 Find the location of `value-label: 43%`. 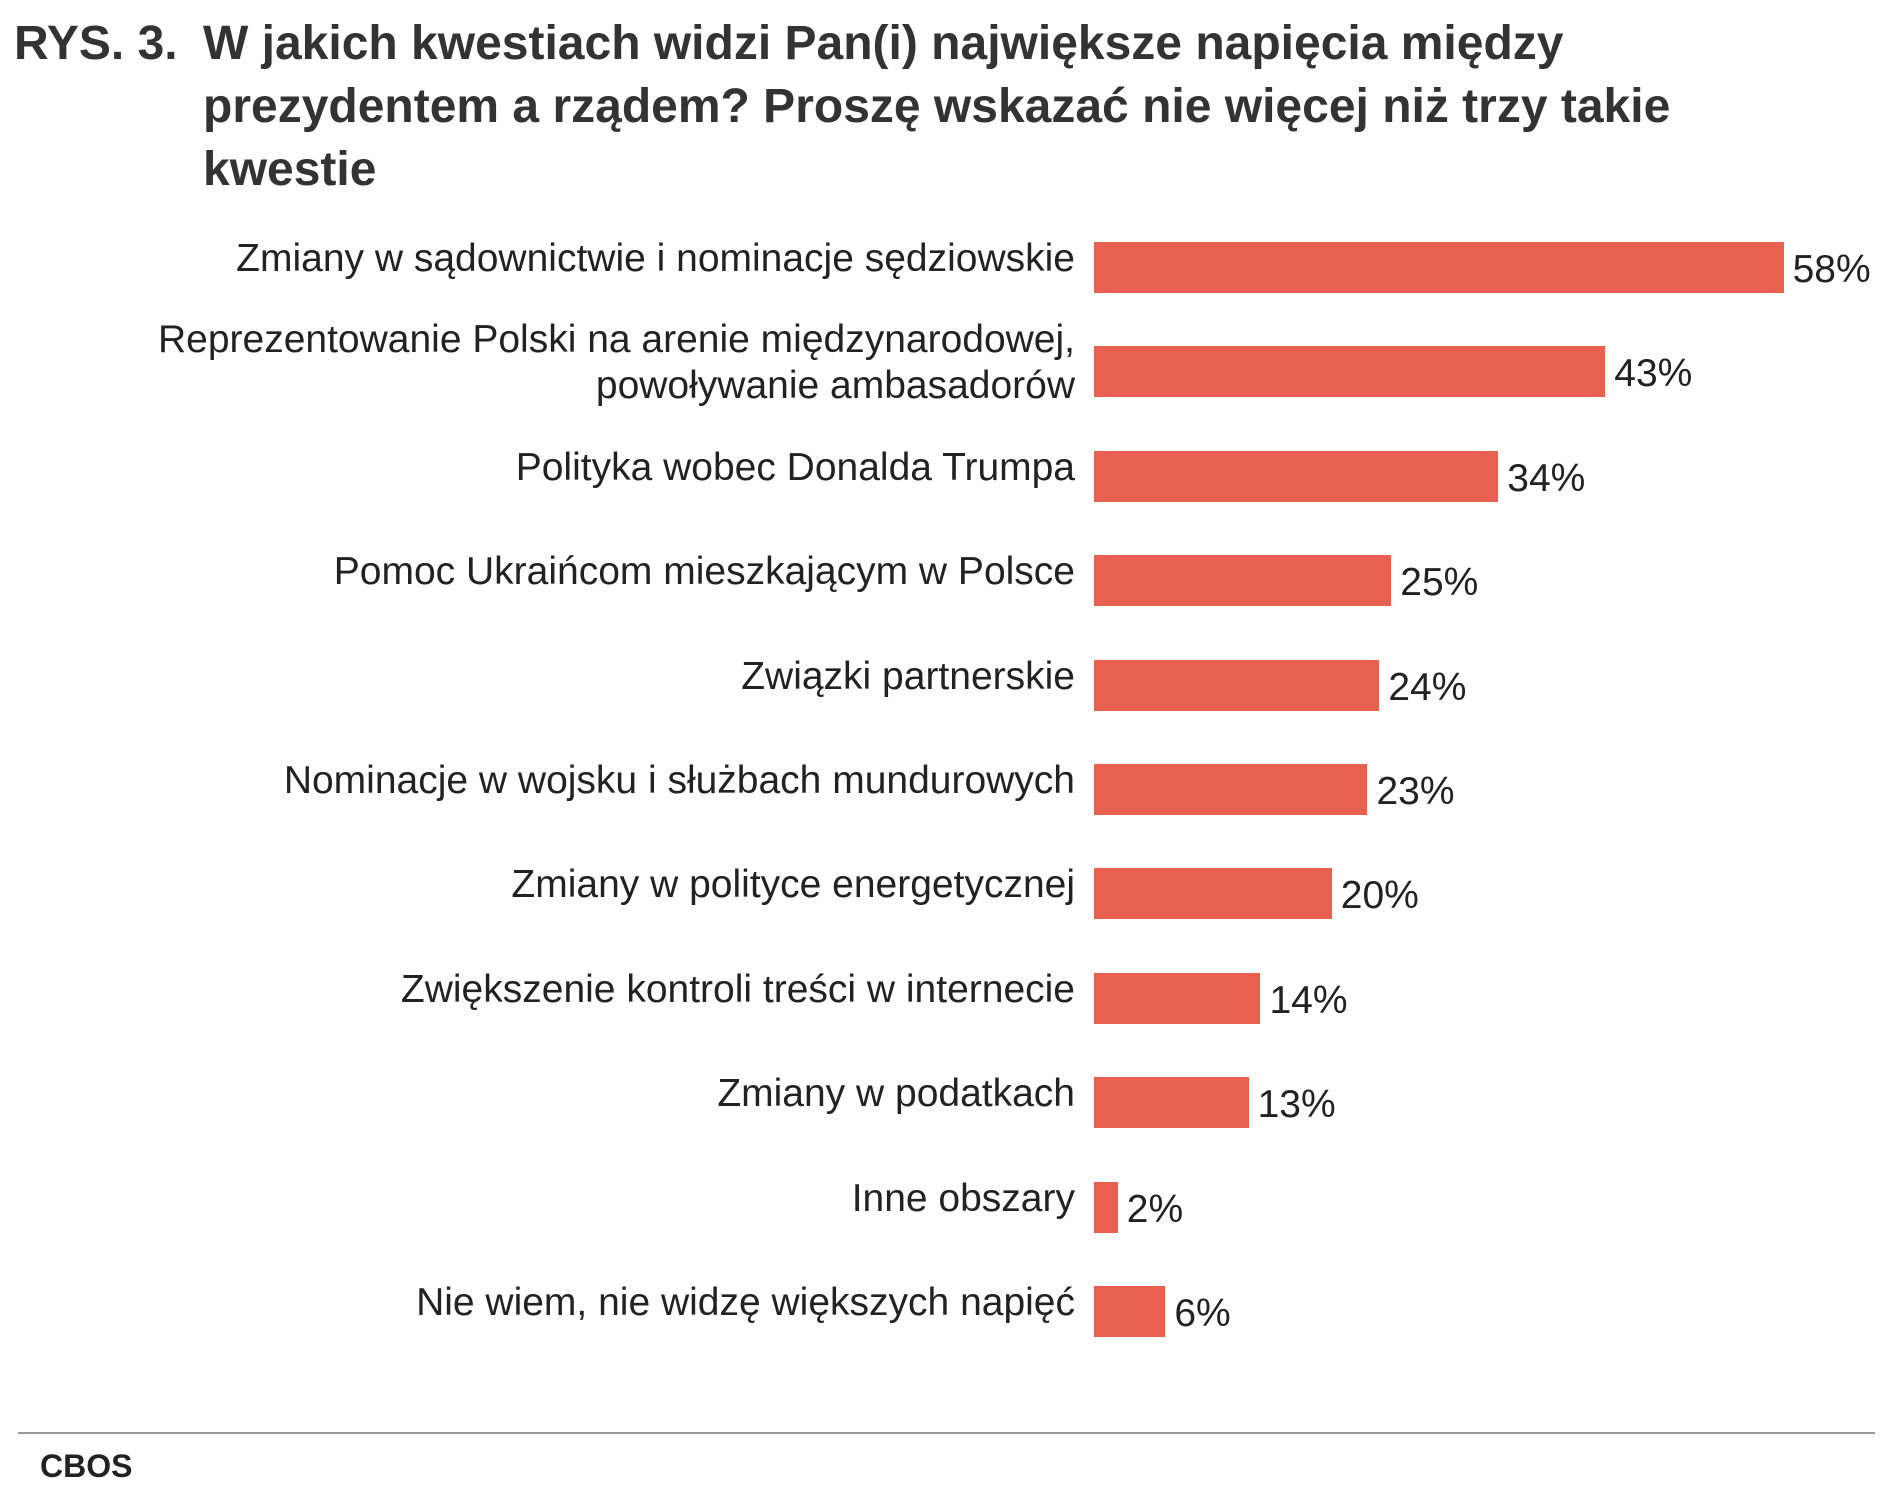

value-label: 43% is located at coordinates (1653, 374).